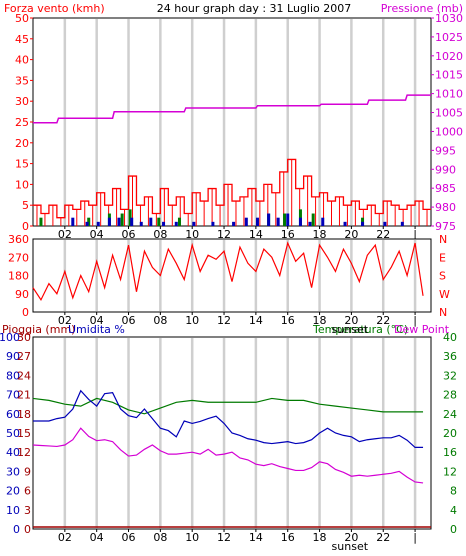 This screenshot has width=466, height=556. Describe the element at coordinates (450, 452) in the screenshot. I see `temperature-tick-label: 16` at that location.